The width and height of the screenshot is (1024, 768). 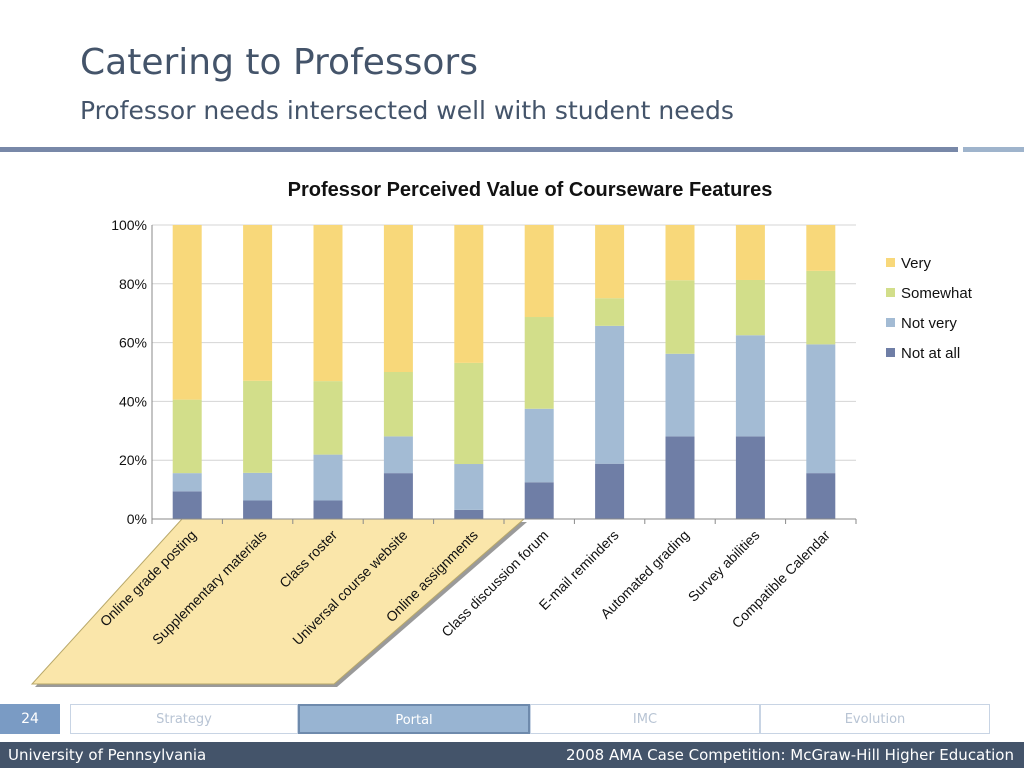 I want to click on legend-label: Not very, so click(x=929, y=323).